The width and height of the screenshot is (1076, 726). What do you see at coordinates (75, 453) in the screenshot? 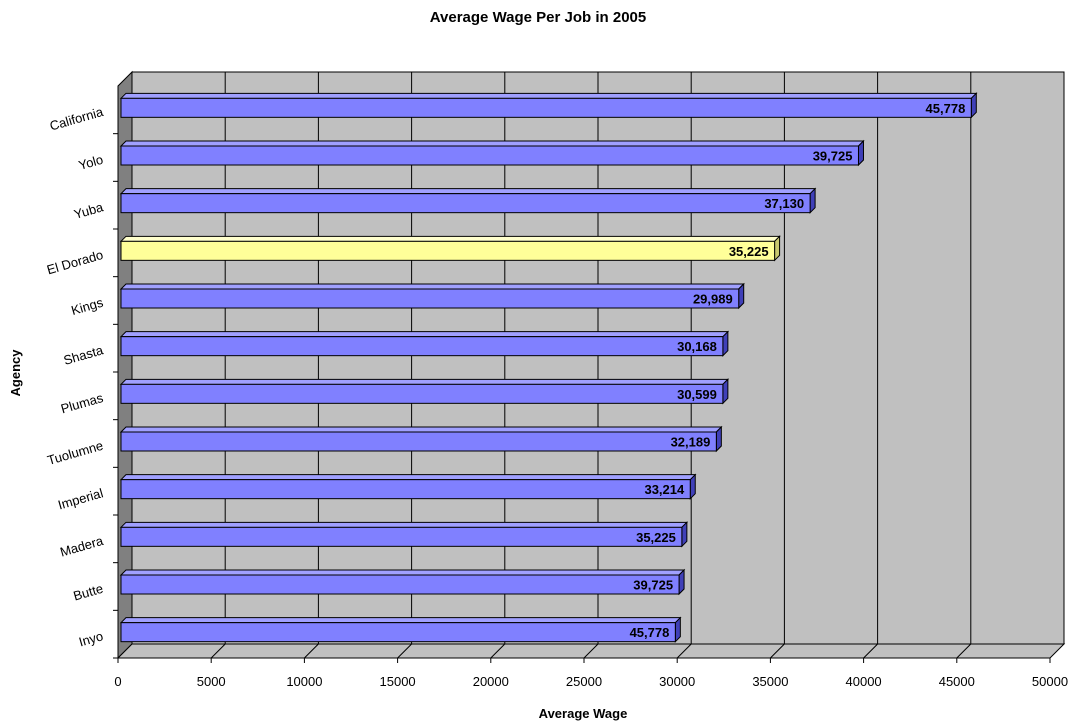
I see `y-tick-label: Tuolumne` at bounding box center [75, 453].